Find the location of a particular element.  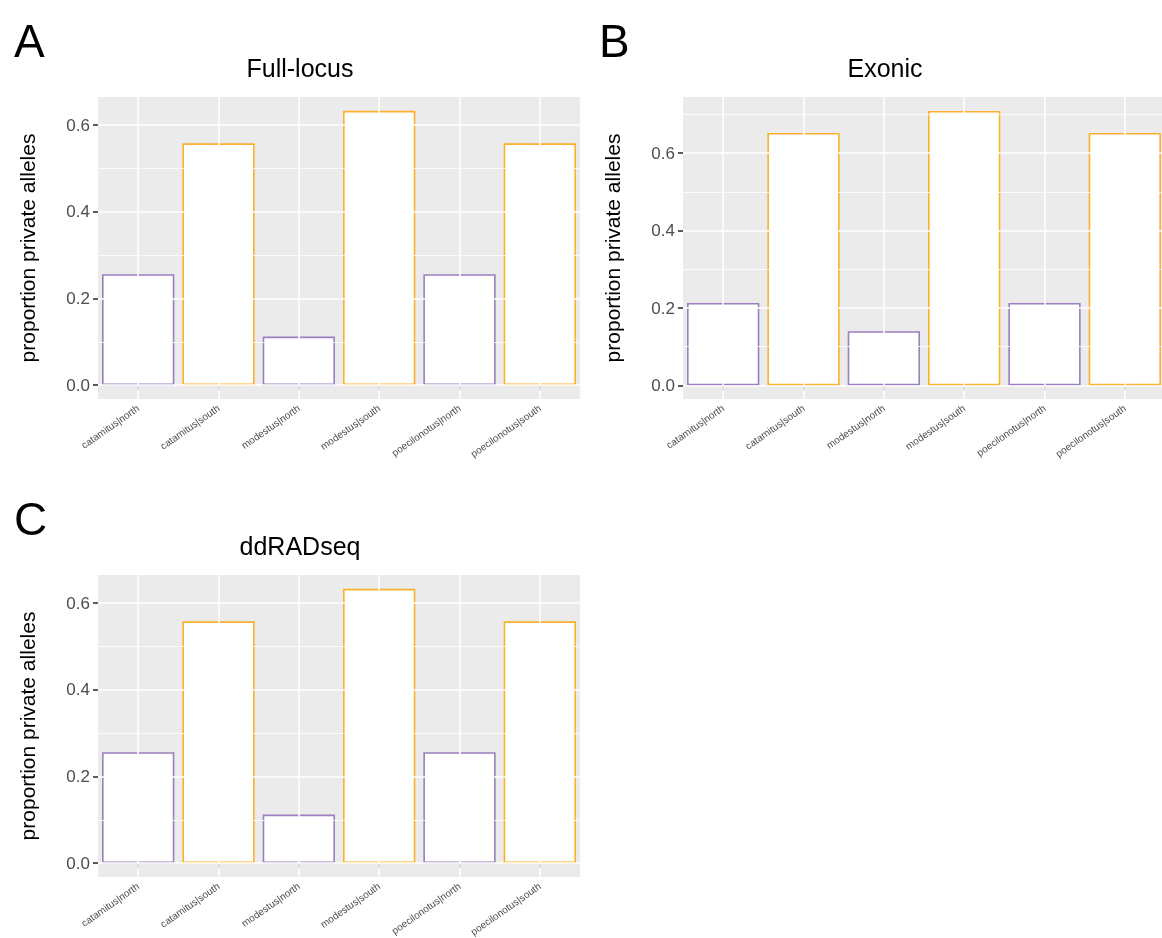

text: C is located at coordinates (31, 519).